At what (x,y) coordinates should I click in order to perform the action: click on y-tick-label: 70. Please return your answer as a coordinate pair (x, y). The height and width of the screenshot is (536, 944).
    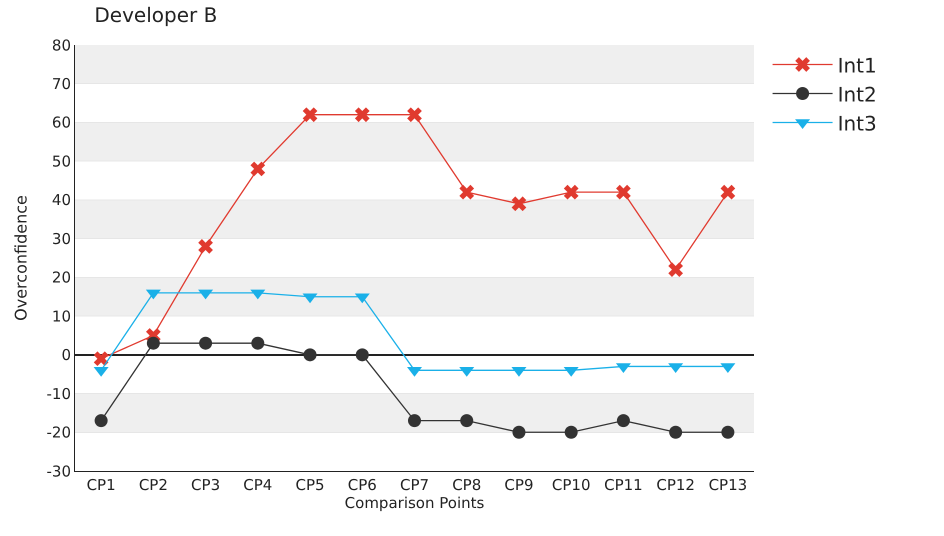
    Looking at the image, I should click on (61, 83).